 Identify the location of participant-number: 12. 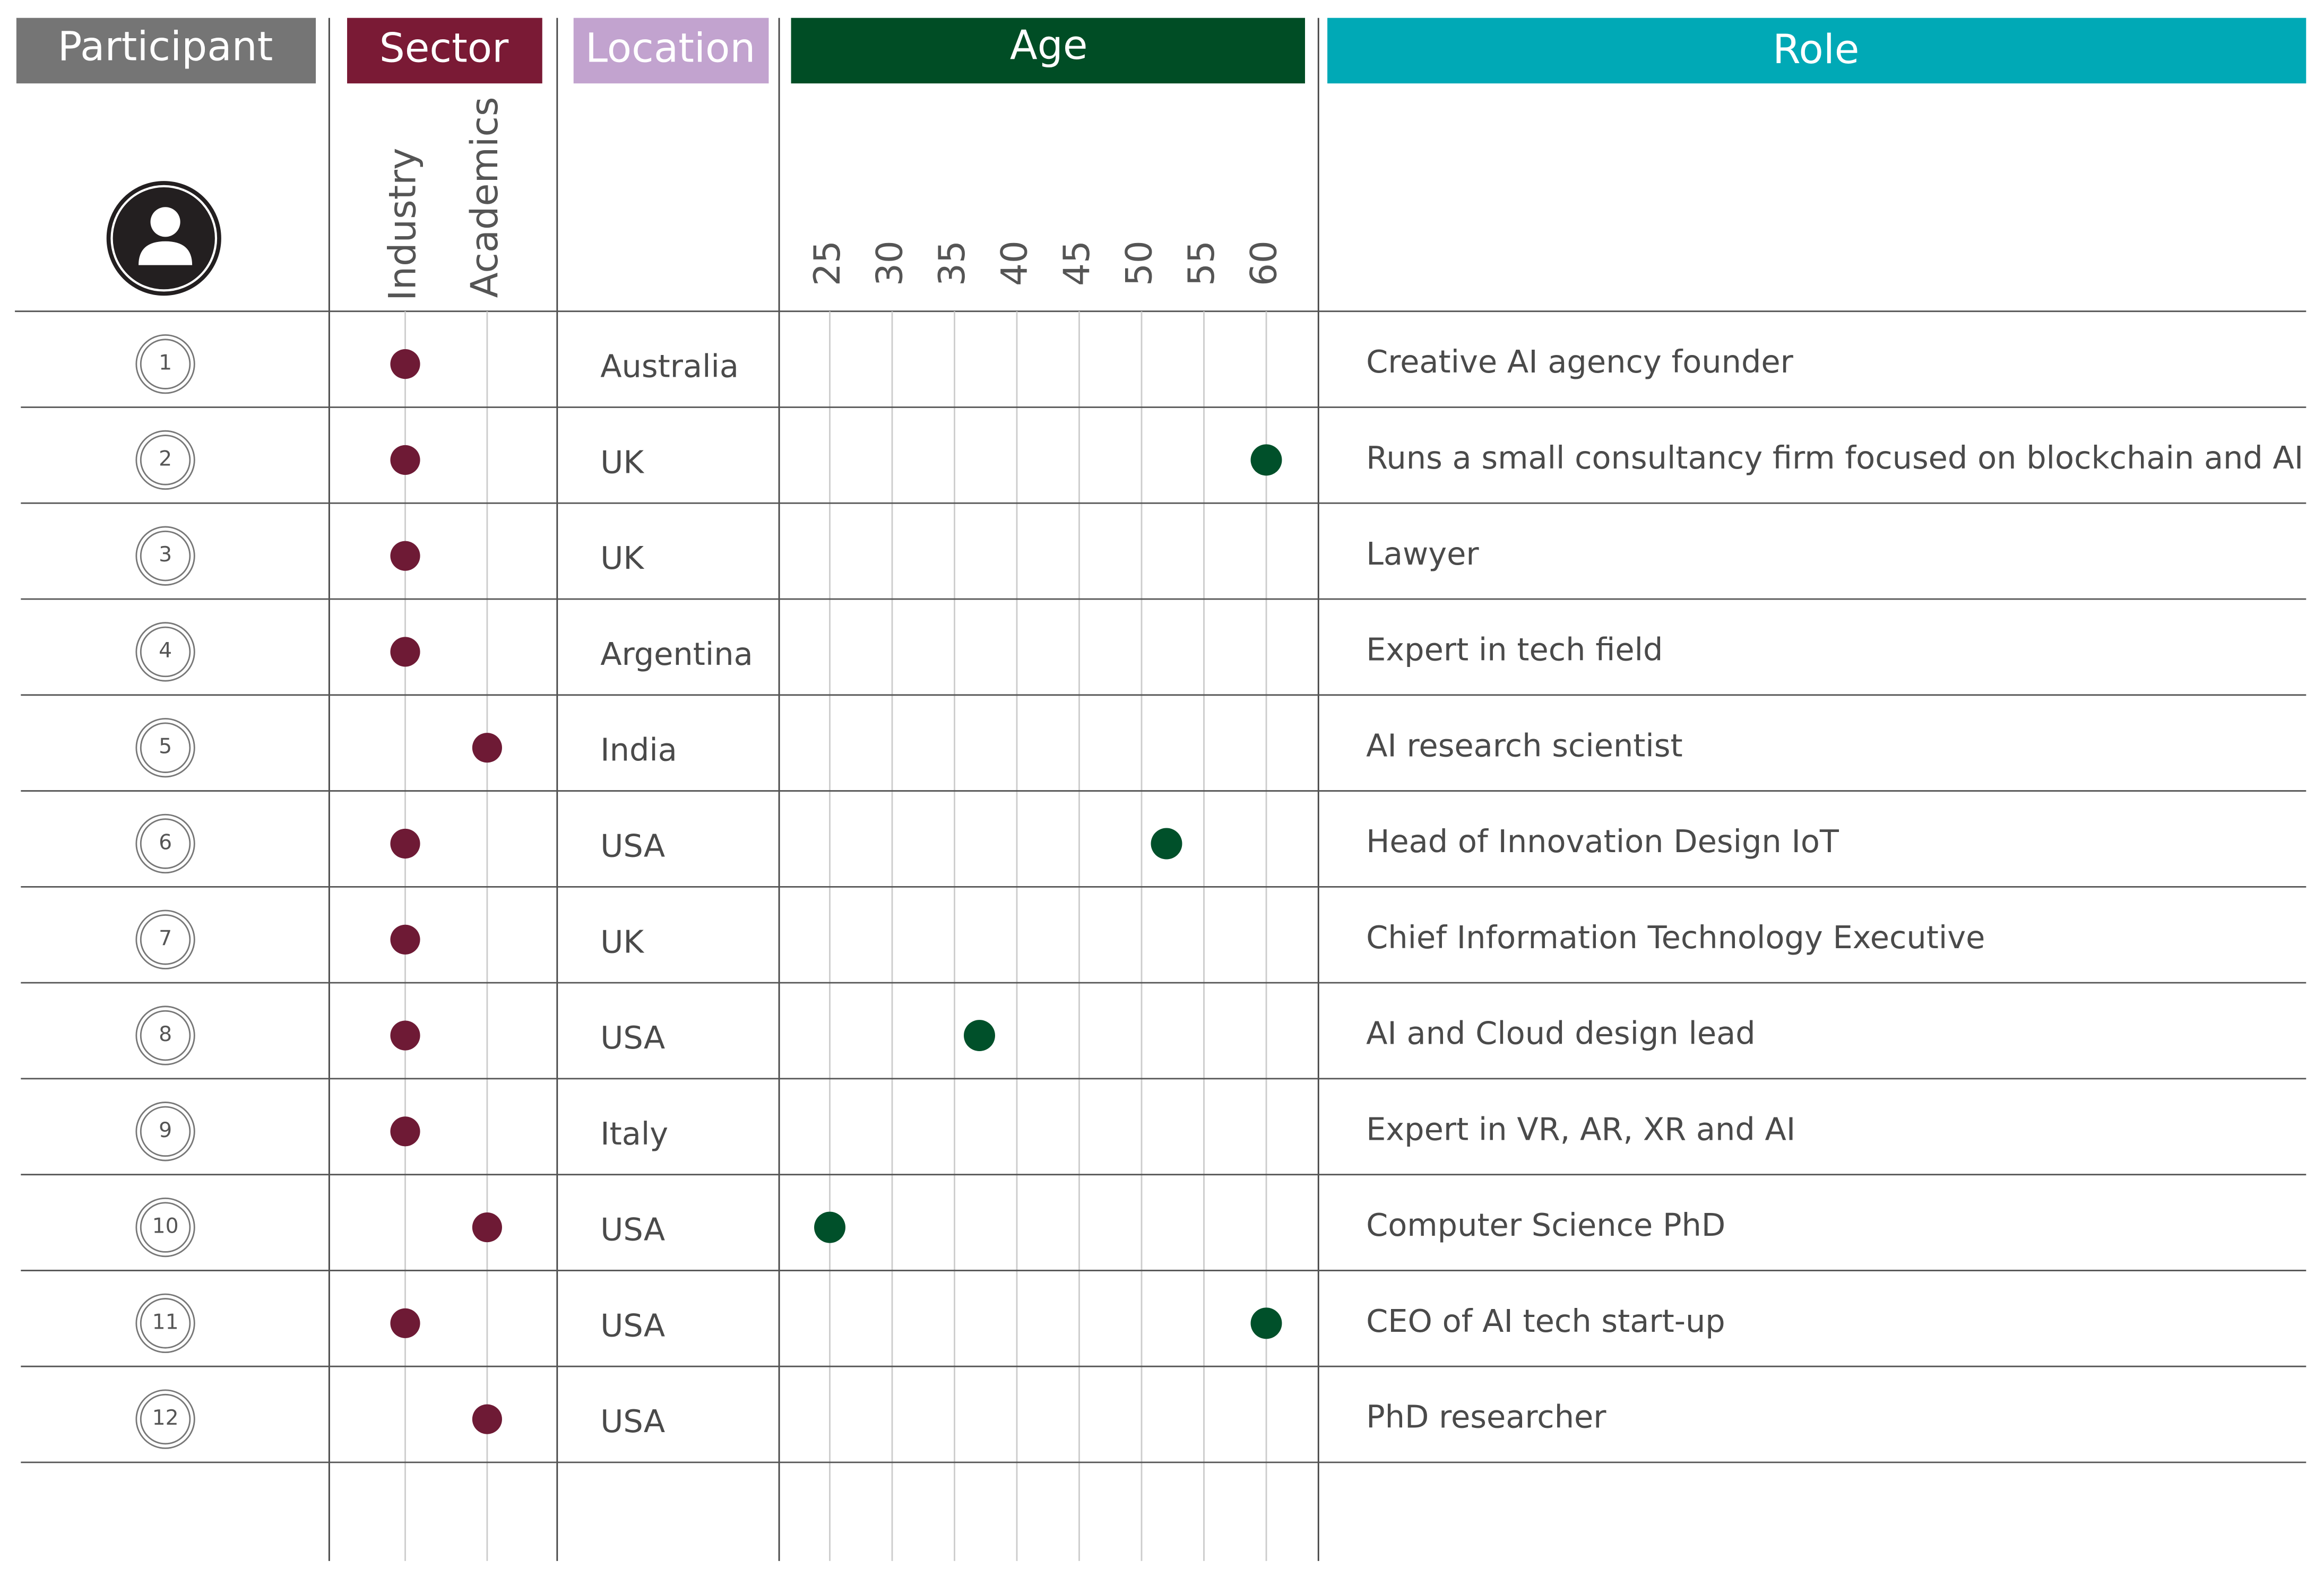
(165, 1418).